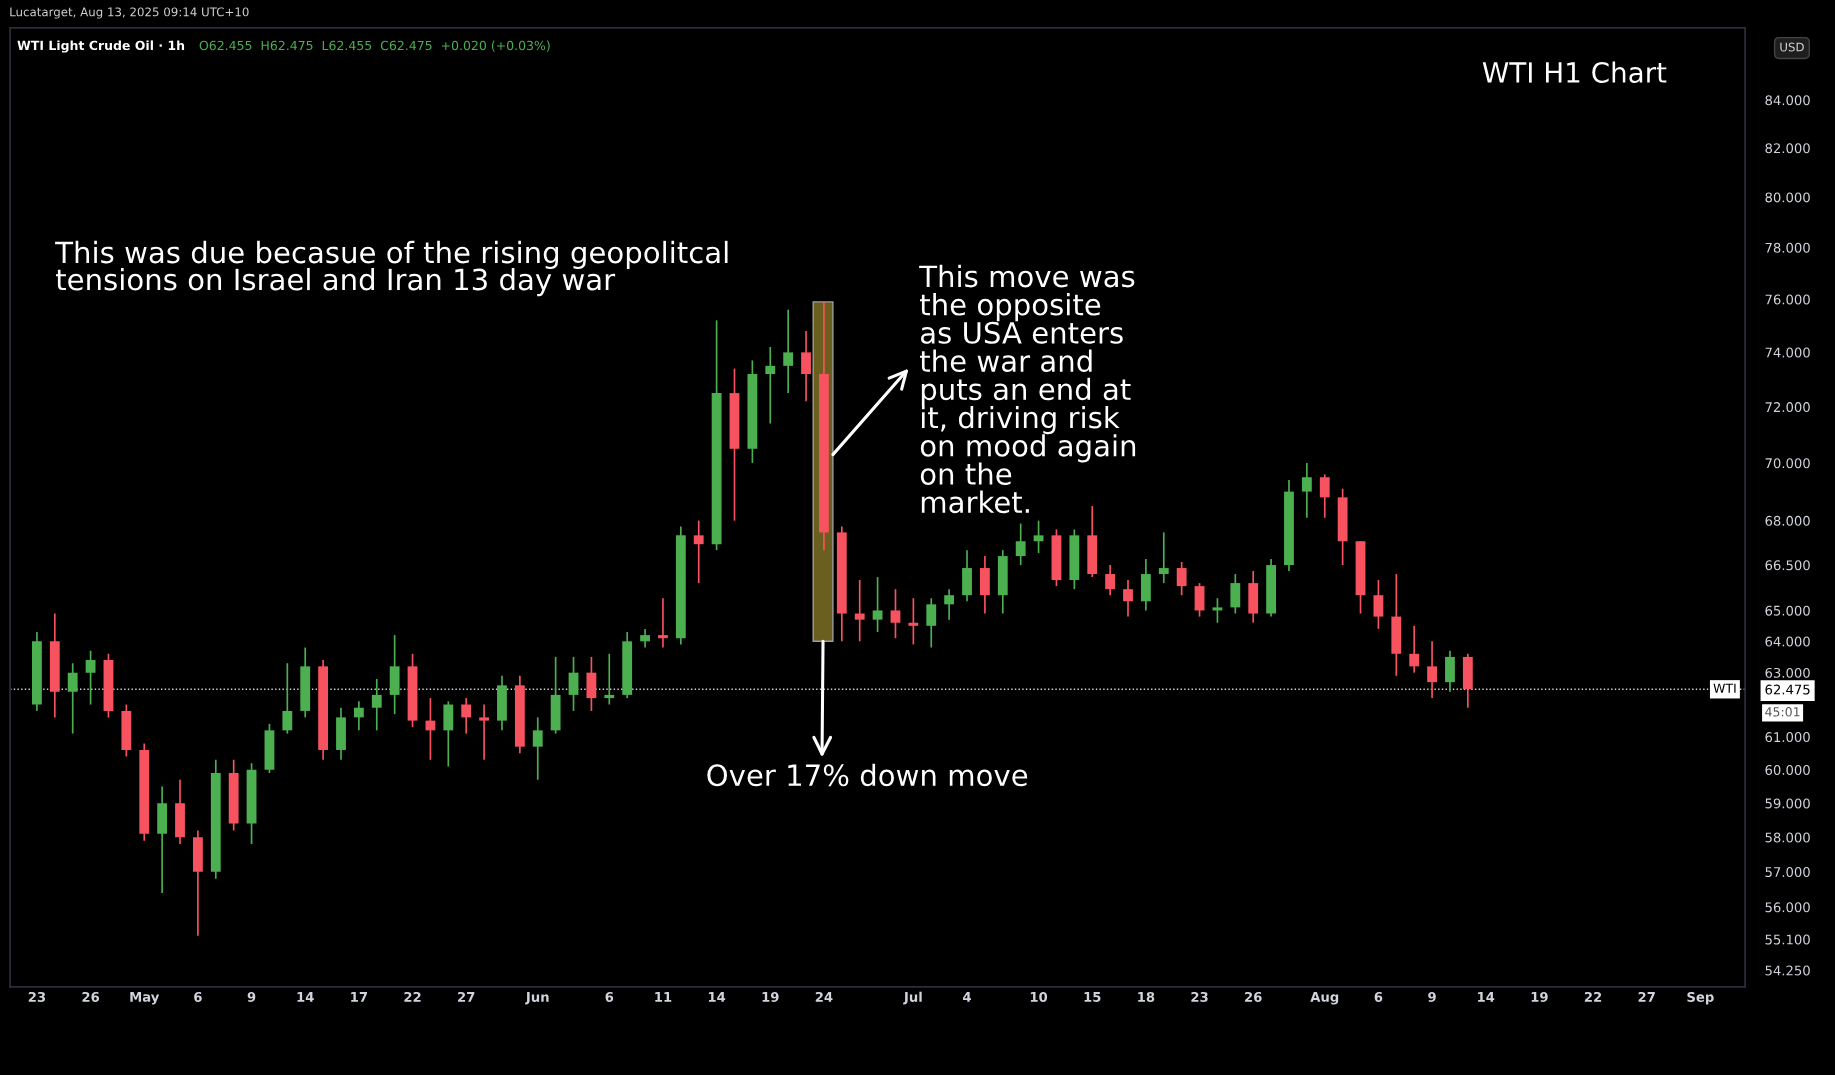 The height and width of the screenshot is (1075, 1835). What do you see at coordinates (129, 13) in the screenshot?
I see `text: Lucatarget, Aug 13, 2025 09:14 UTC+10` at bounding box center [129, 13].